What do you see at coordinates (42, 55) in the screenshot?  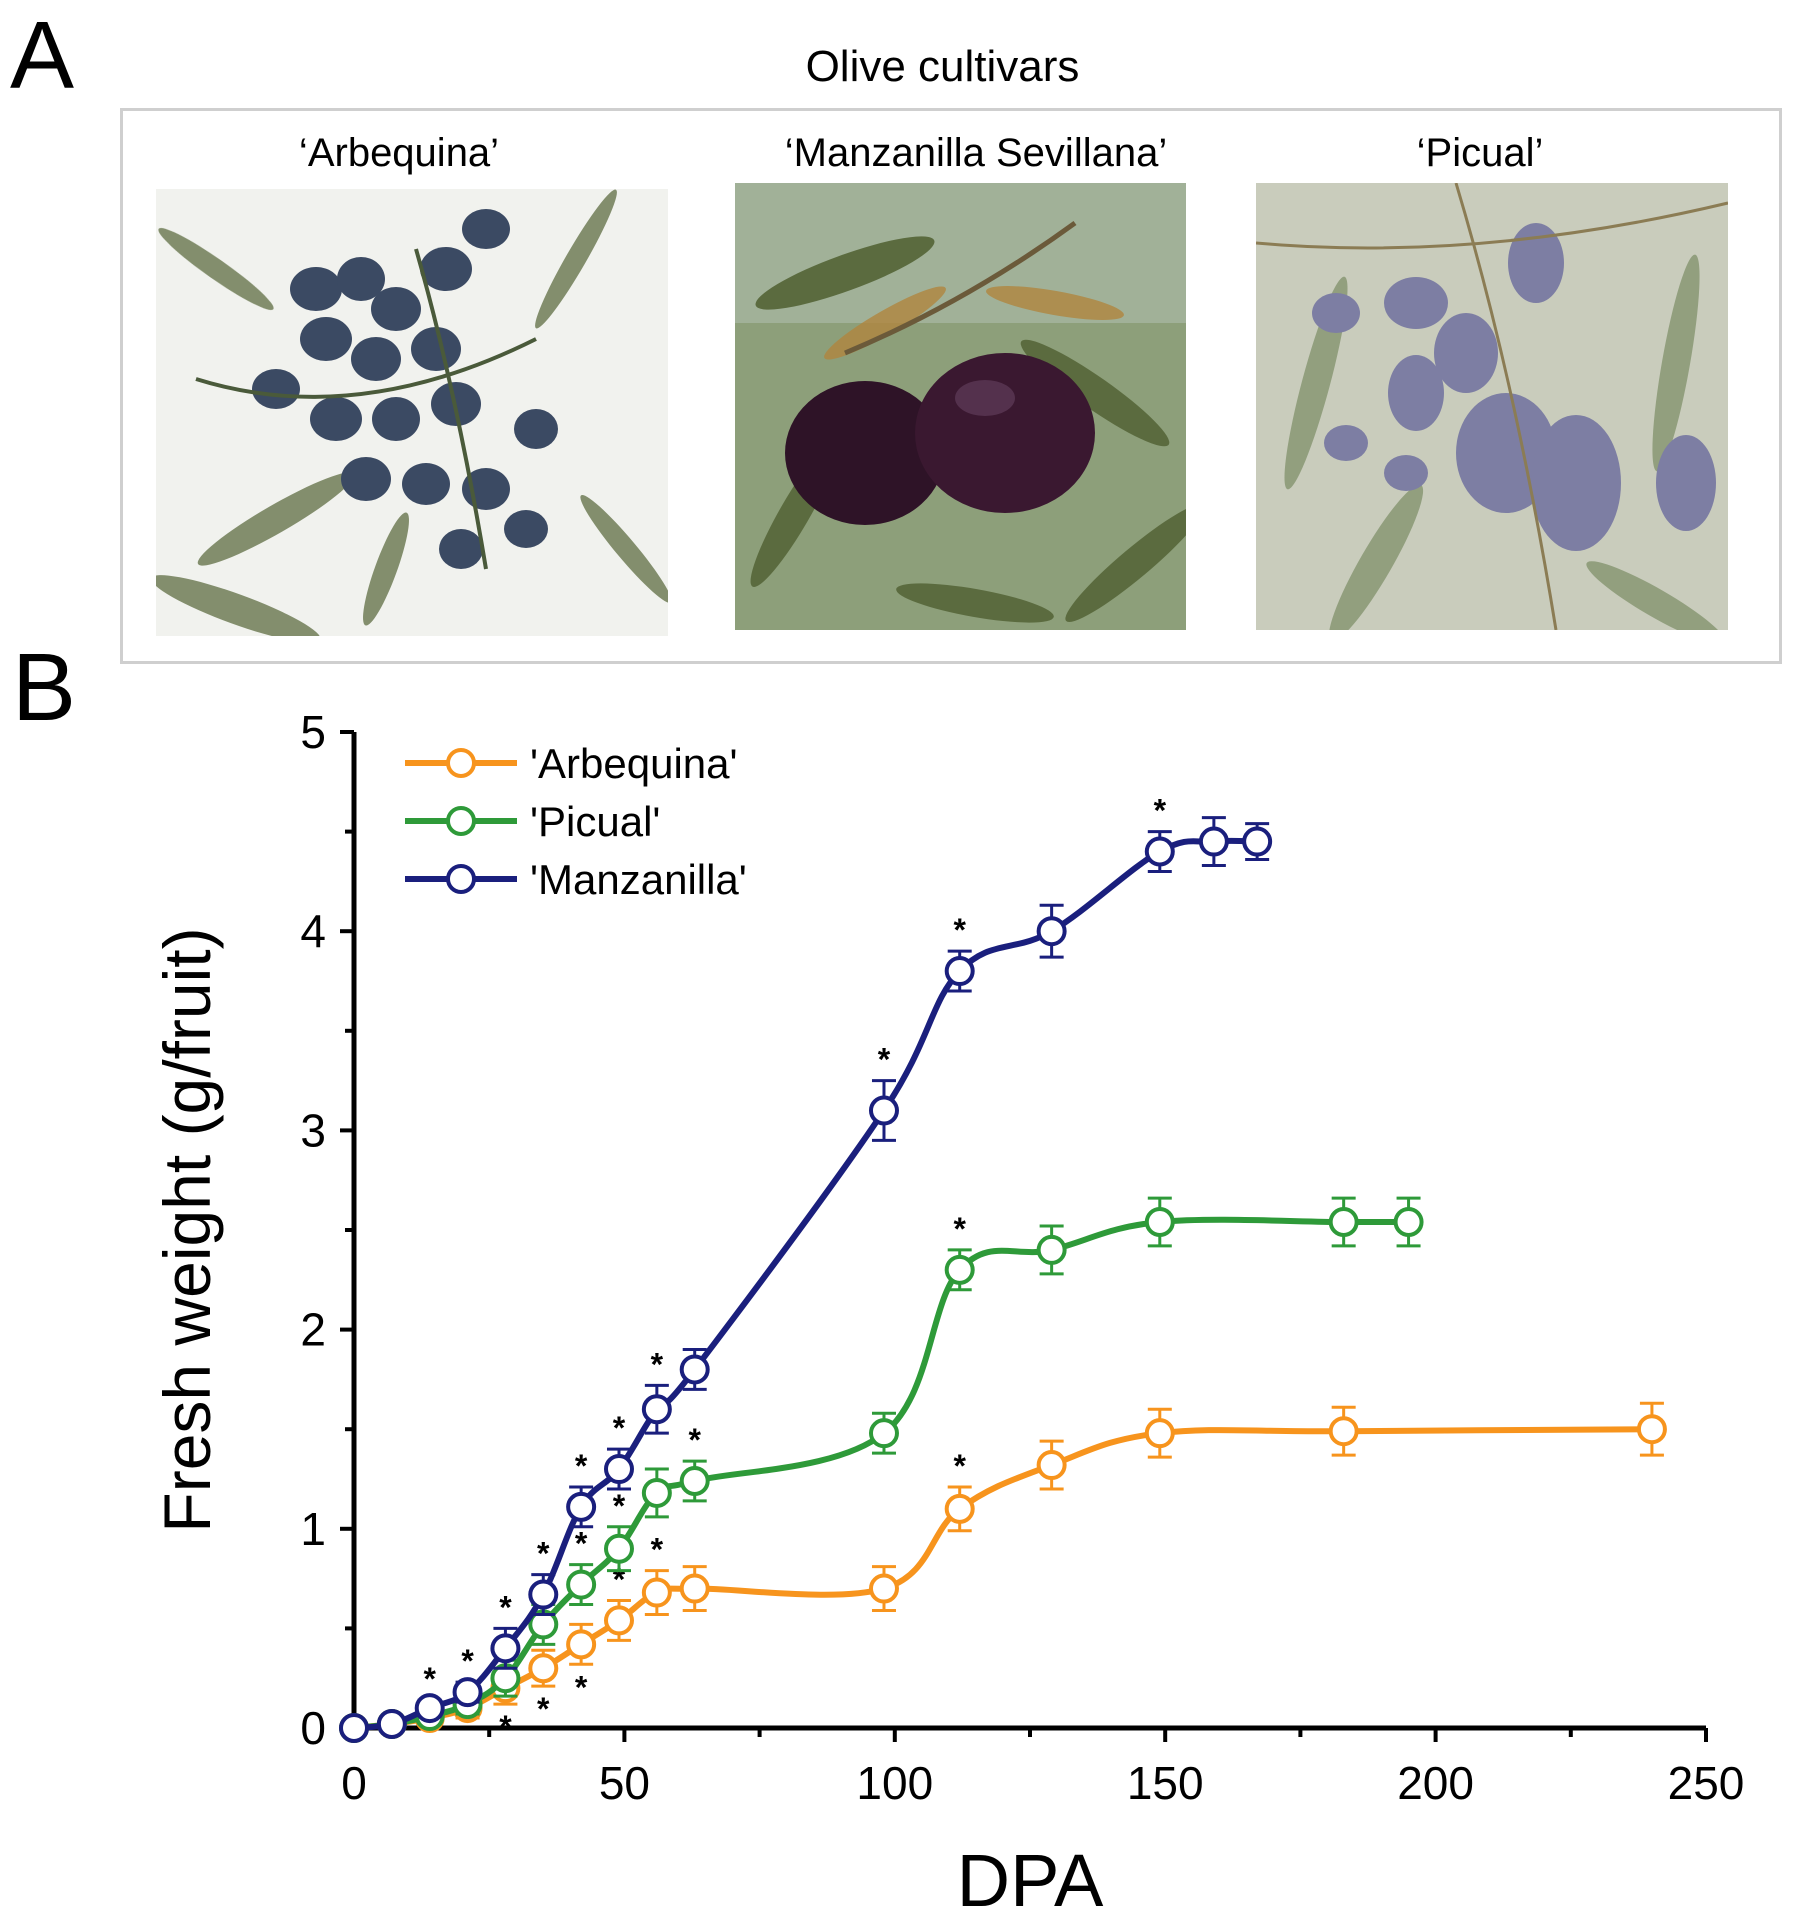 I see `panel-a-label: A` at bounding box center [42, 55].